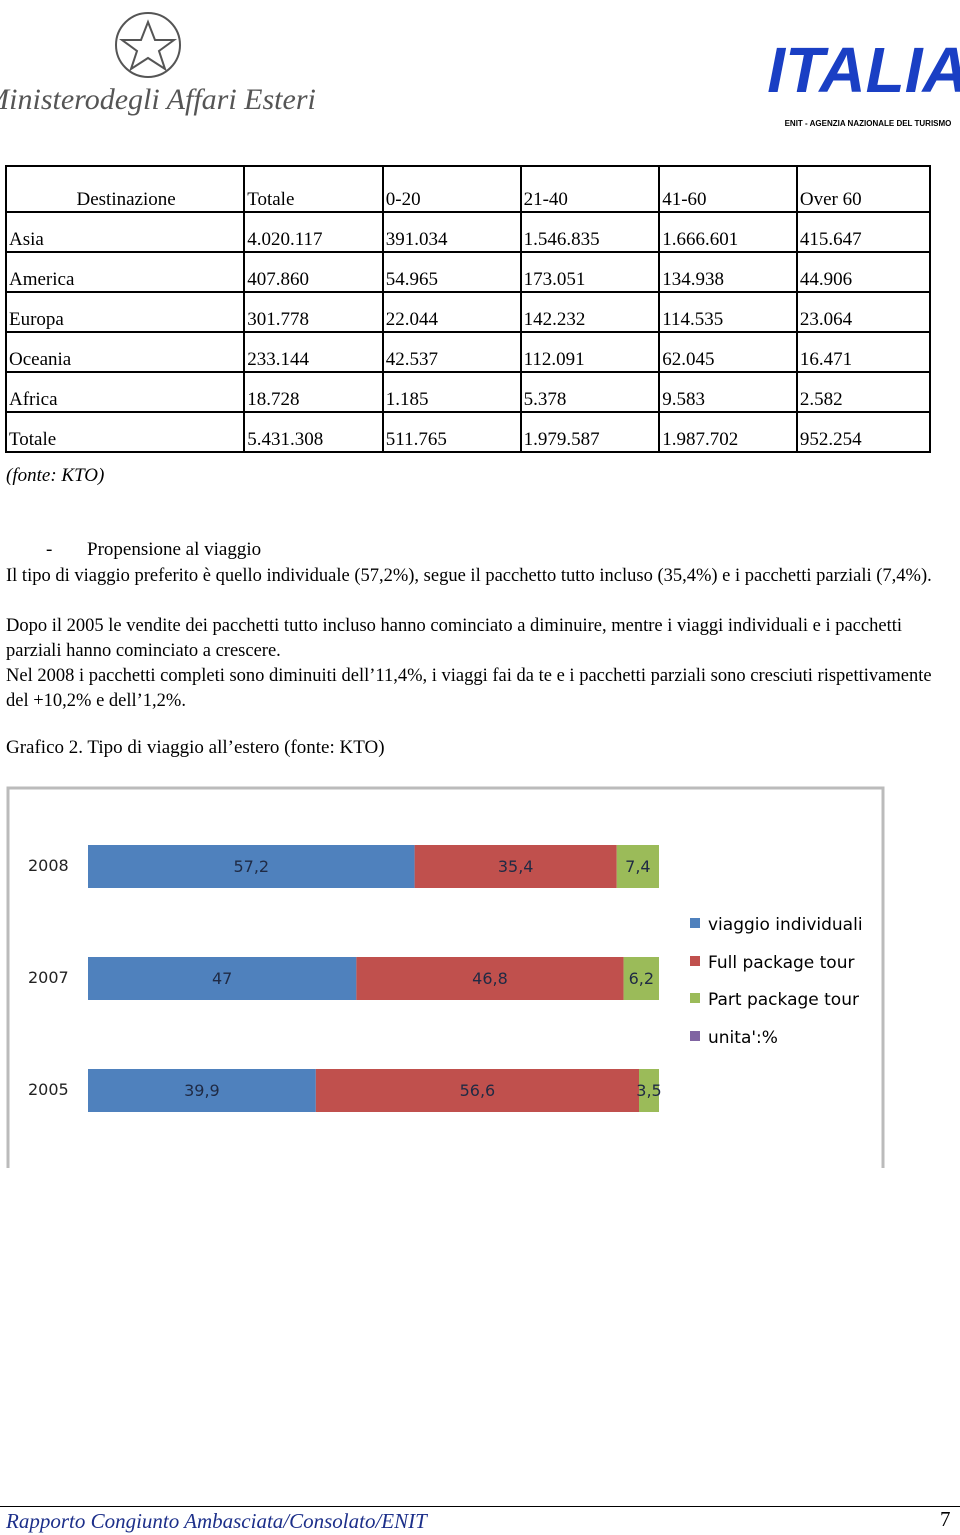 The image size is (960, 1535). I want to click on data-label: 47, so click(222, 978).